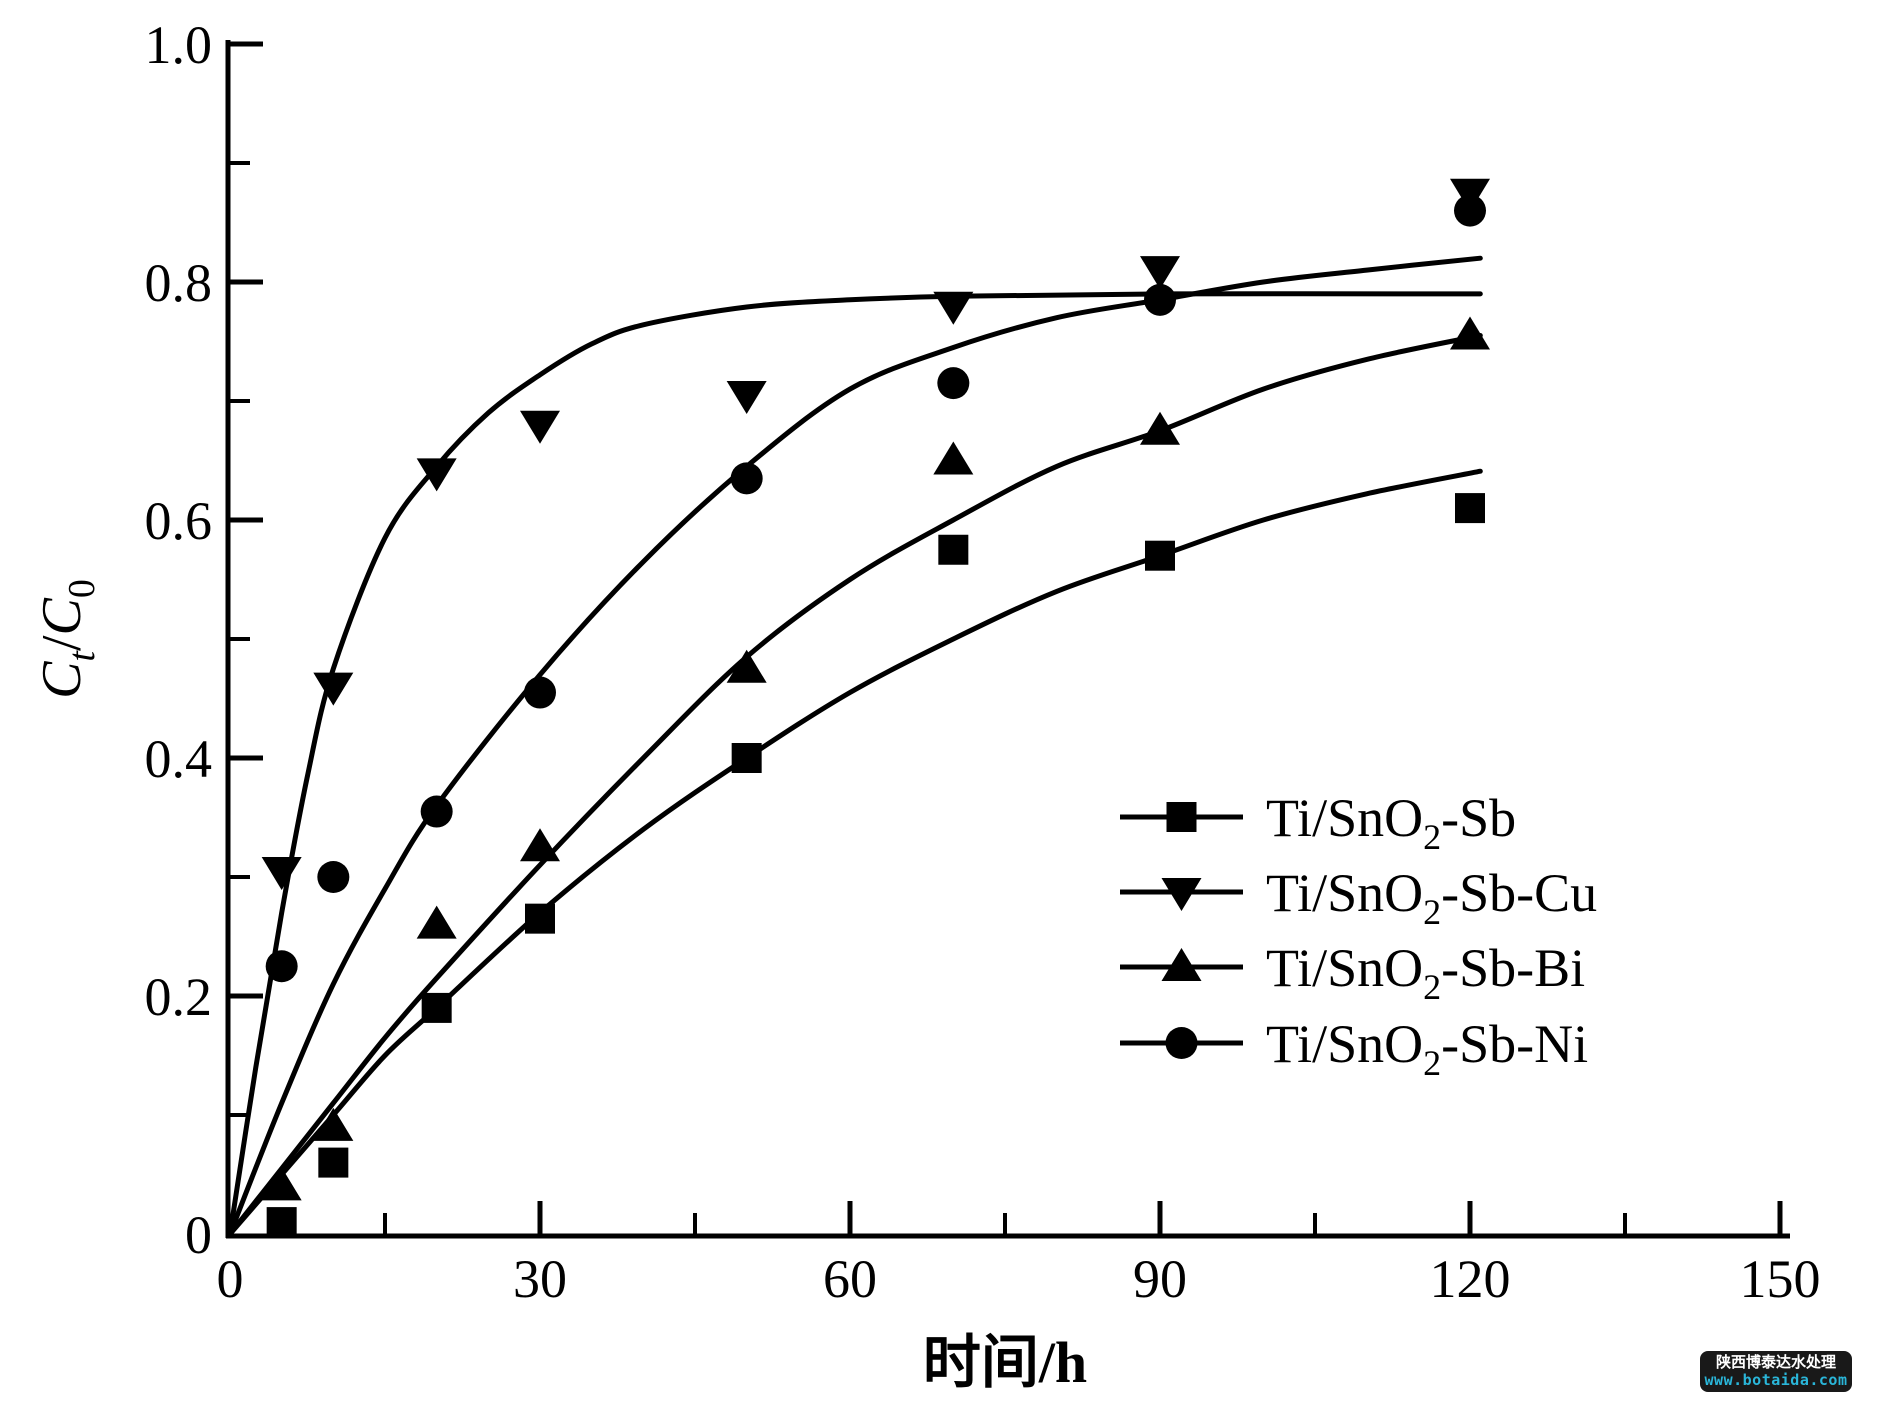  I want to click on legend-marker-triangle-up, so click(1181, 964).